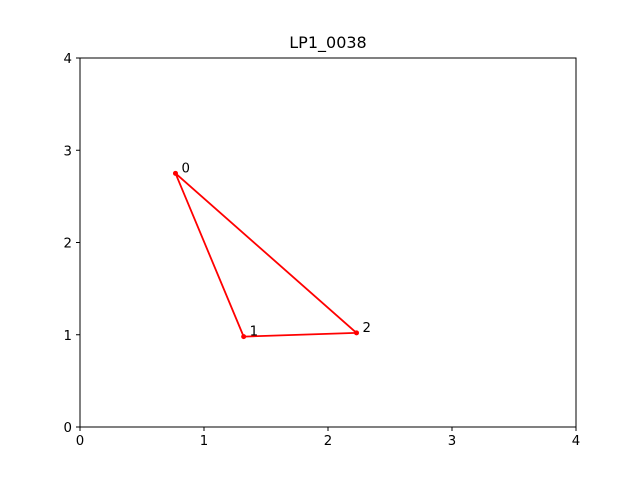 The image size is (640, 485). I want to click on series-line, so click(266, 255).